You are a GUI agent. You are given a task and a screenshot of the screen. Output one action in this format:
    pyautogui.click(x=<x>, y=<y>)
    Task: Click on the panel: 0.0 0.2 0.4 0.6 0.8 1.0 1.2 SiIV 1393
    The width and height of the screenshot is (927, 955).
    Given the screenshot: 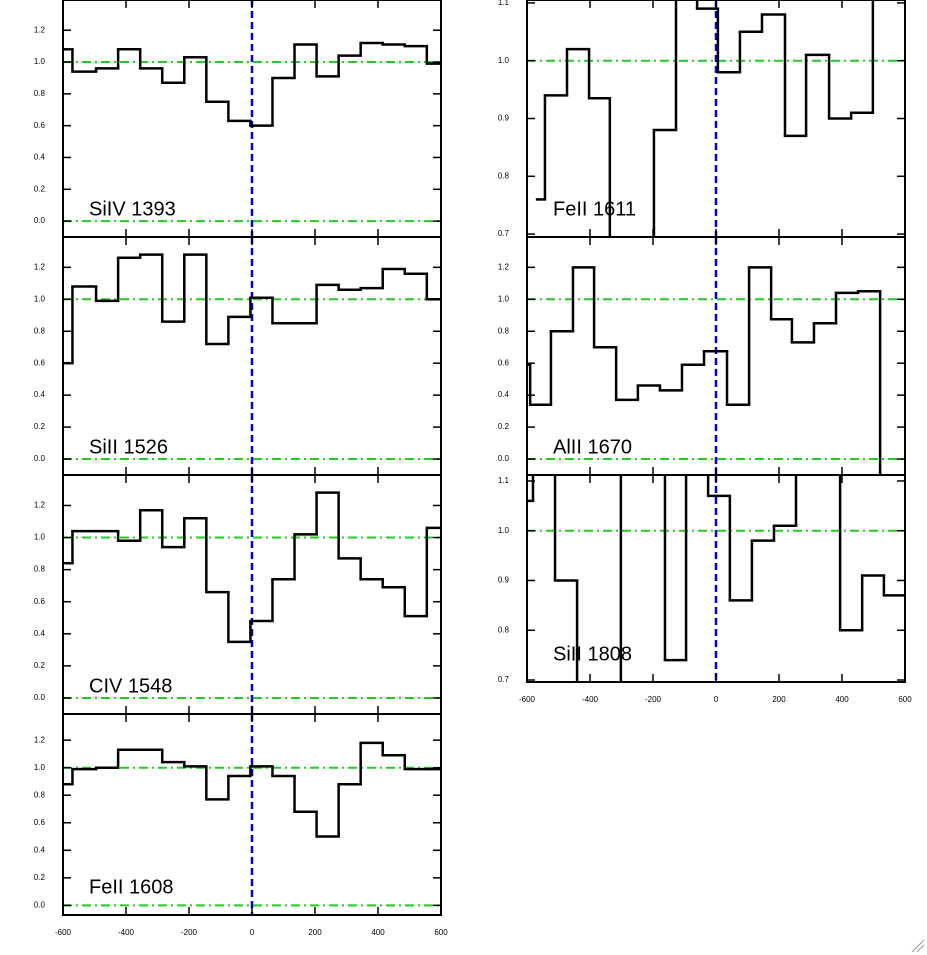 What is the action you would take?
    pyautogui.click(x=238, y=119)
    